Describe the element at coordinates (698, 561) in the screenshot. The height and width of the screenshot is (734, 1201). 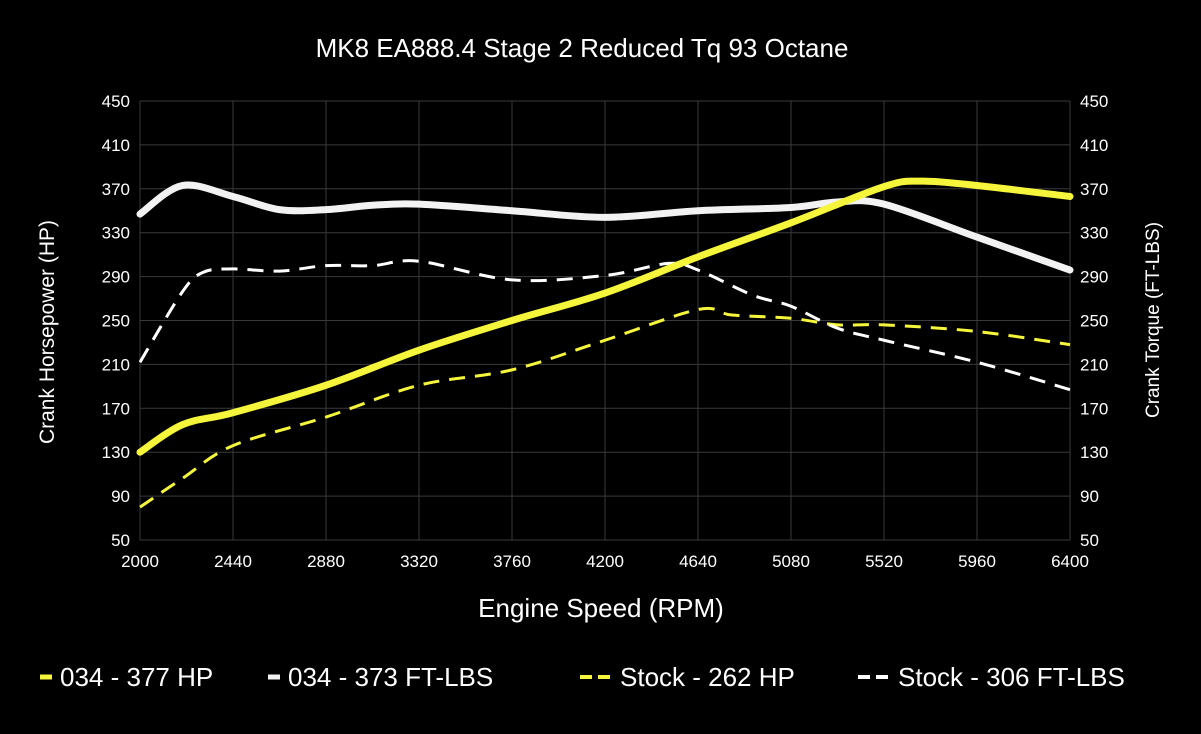
I see `x-tick-label: 4640` at that location.